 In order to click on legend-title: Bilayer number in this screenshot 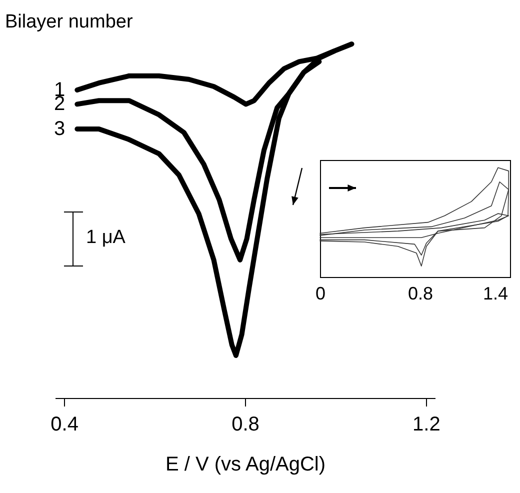, I will do `click(69, 22)`.